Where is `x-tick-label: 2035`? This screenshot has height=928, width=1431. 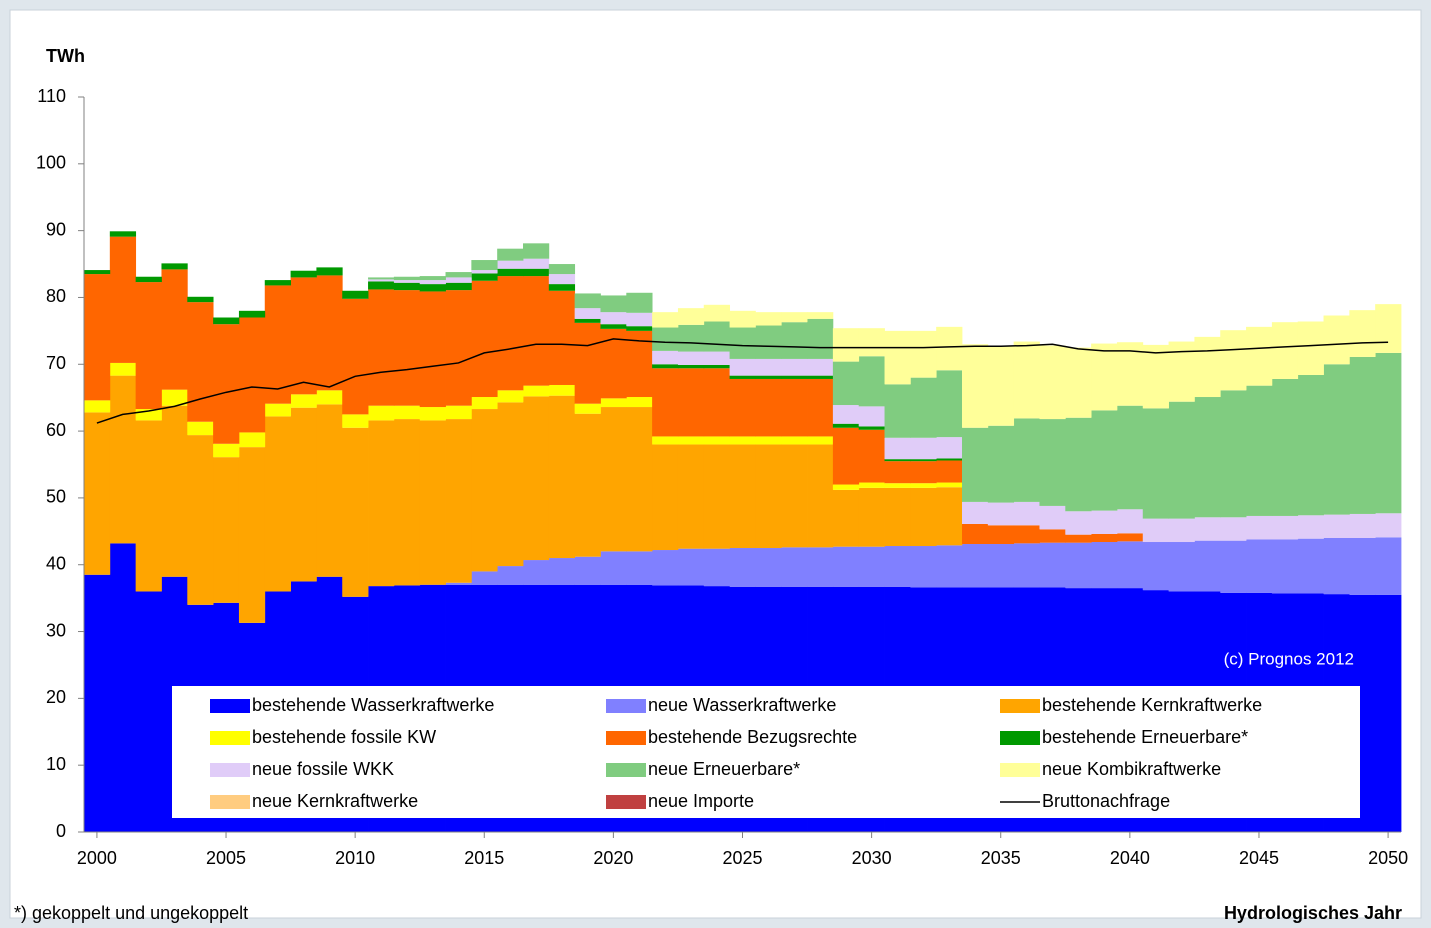
x-tick-label: 2035 is located at coordinates (1001, 858).